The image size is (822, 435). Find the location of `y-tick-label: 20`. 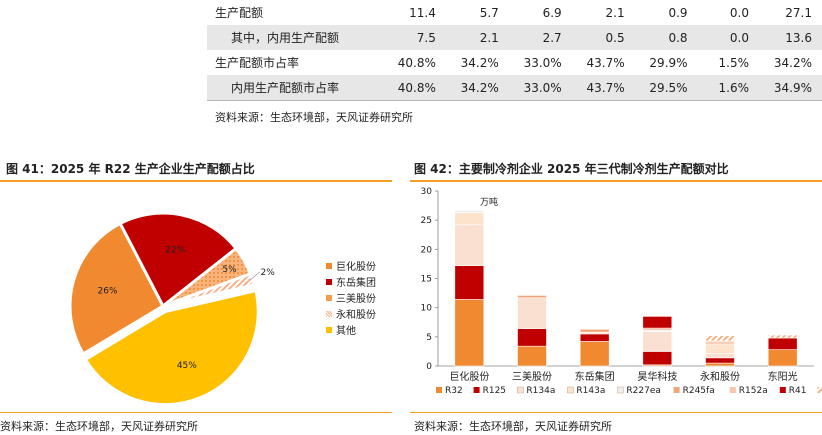

y-tick-label: 20 is located at coordinates (427, 250).